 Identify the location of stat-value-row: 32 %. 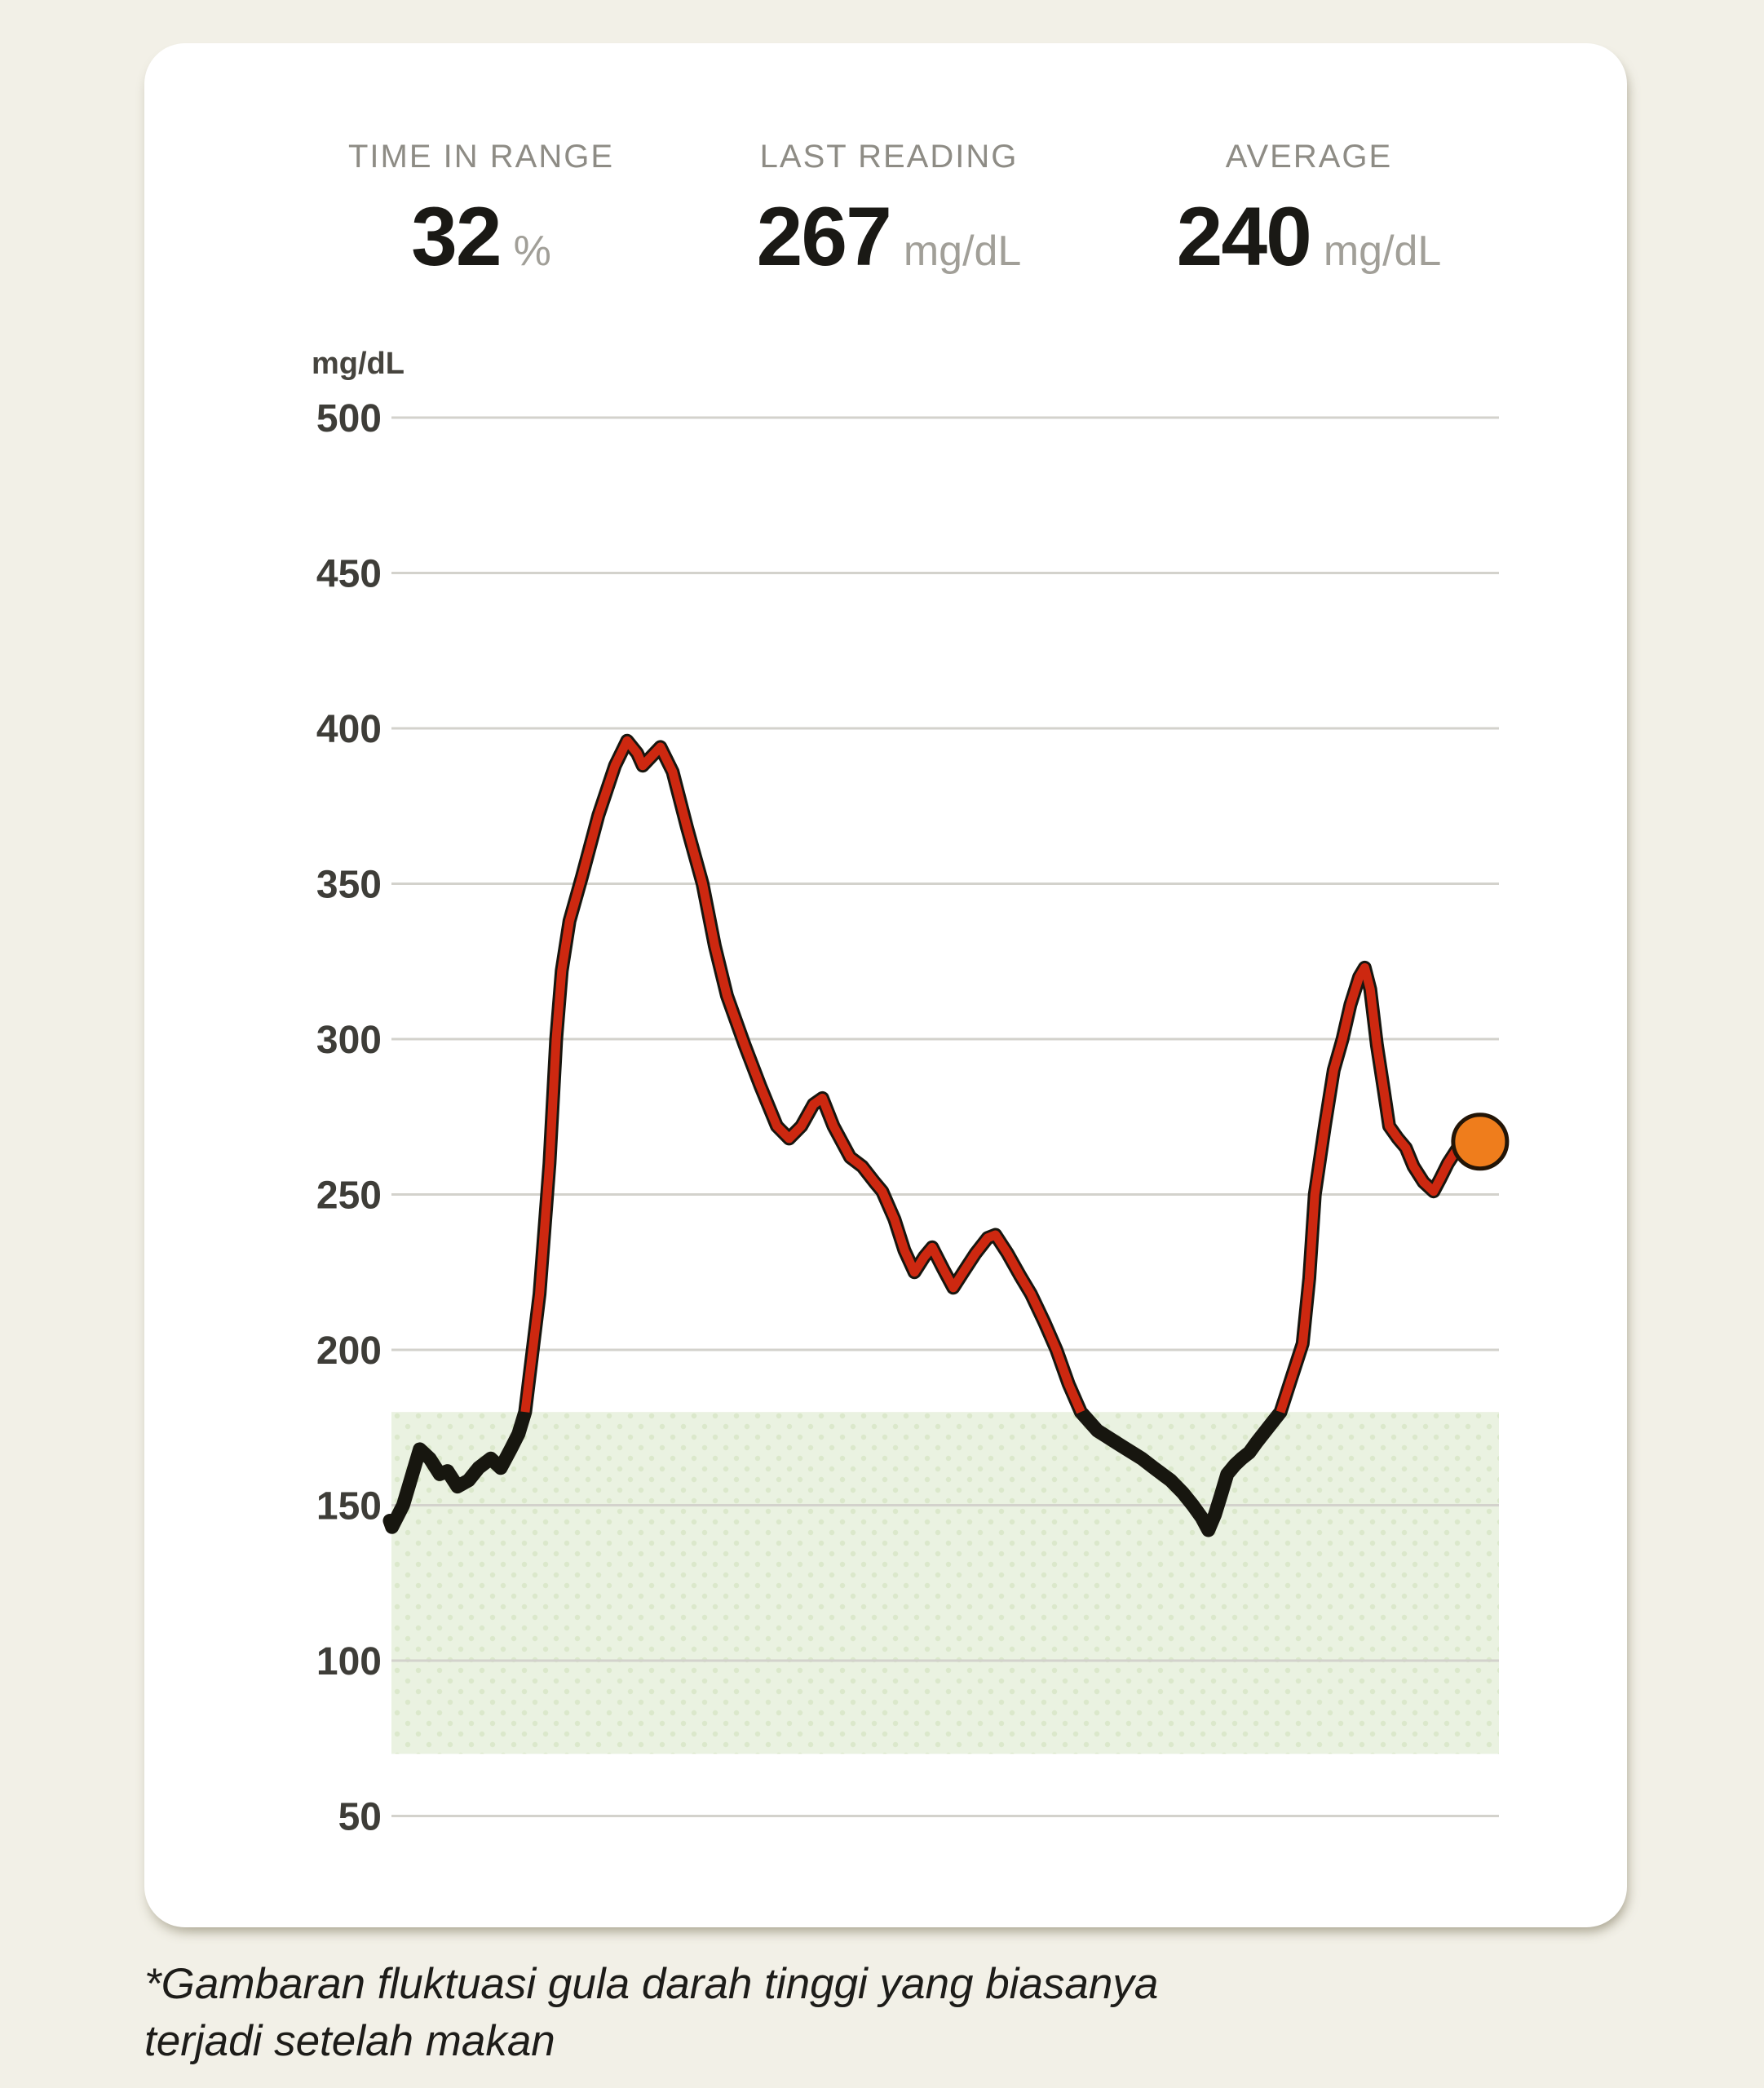
(481, 236).